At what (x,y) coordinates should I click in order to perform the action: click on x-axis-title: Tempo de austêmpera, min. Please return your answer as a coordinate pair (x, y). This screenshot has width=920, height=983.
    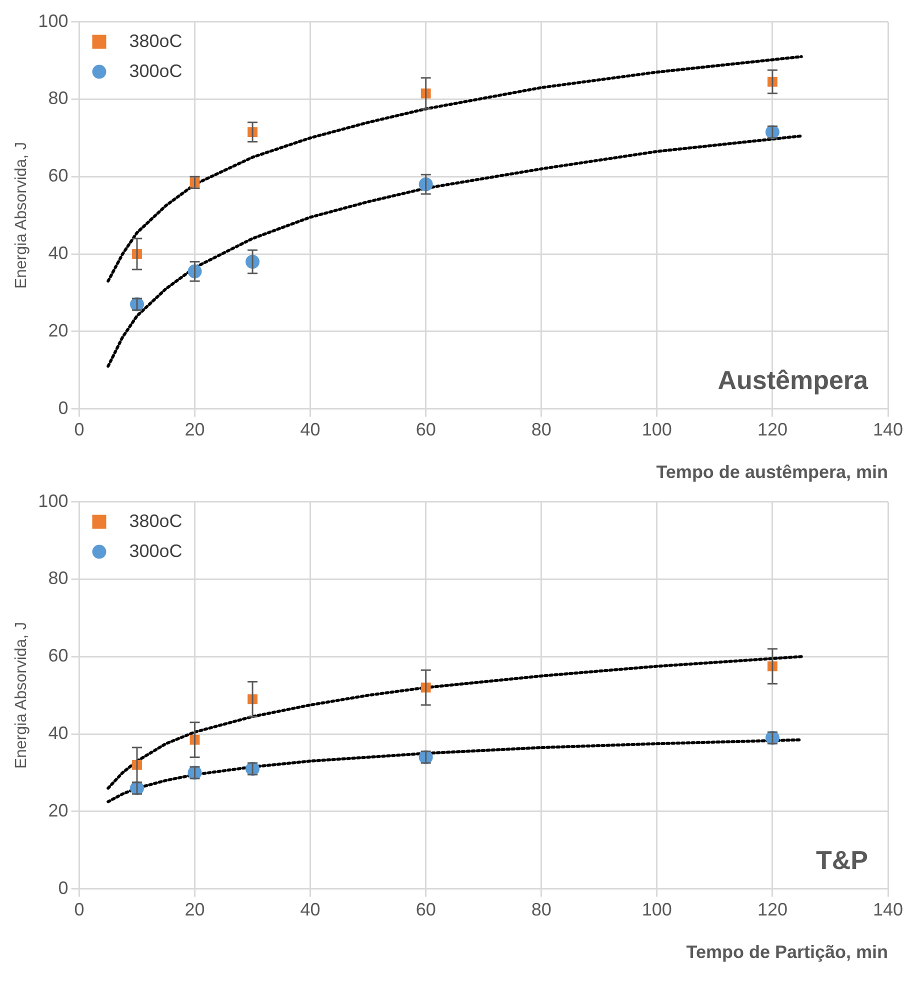
    Looking at the image, I should click on (772, 472).